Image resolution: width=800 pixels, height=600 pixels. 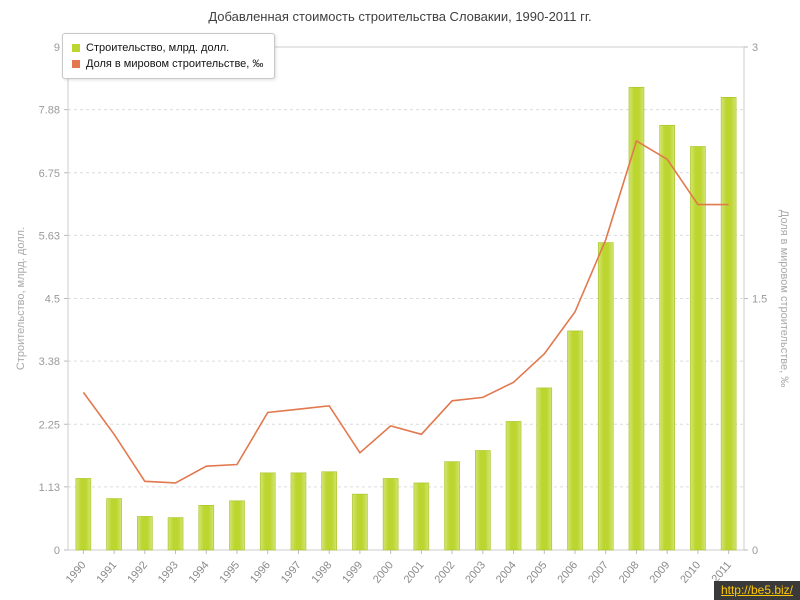 I want to click on x-tick-label: 2010, so click(x=690, y=572).